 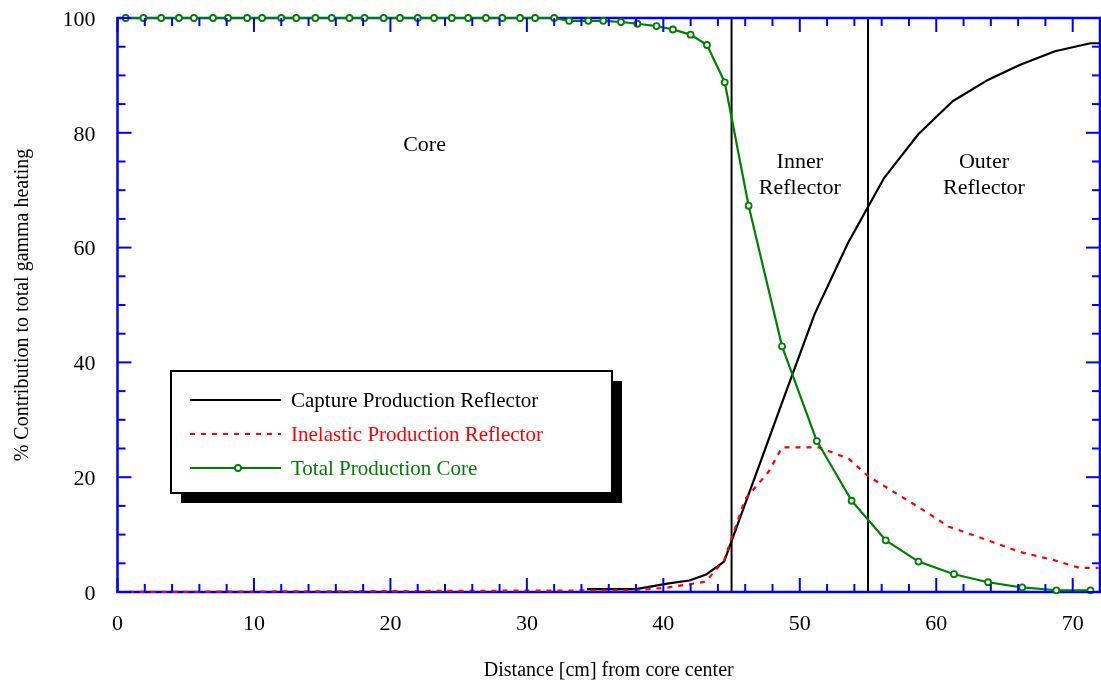 What do you see at coordinates (79, 18) in the screenshot?
I see `y-tick-label: 100` at bounding box center [79, 18].